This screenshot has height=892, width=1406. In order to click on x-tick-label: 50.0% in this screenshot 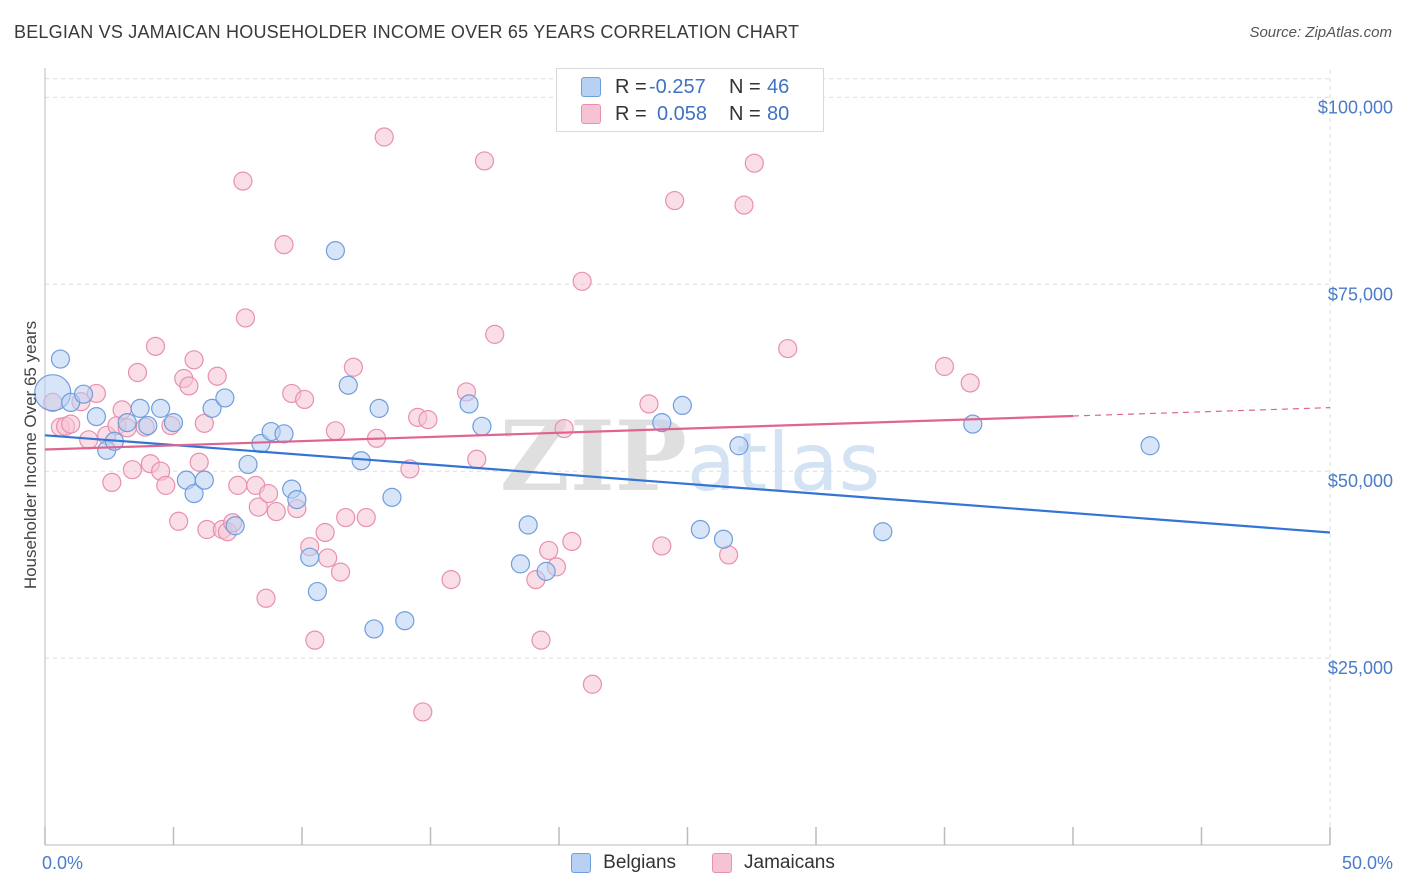, I will do `click(1367, 863)`.